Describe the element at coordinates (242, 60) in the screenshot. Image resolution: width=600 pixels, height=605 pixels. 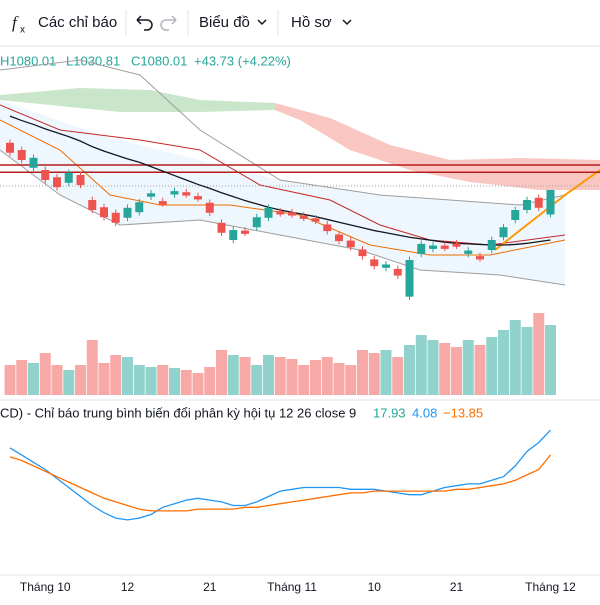
I see `legend-change: +43.73 (+4.22%)` at that location.